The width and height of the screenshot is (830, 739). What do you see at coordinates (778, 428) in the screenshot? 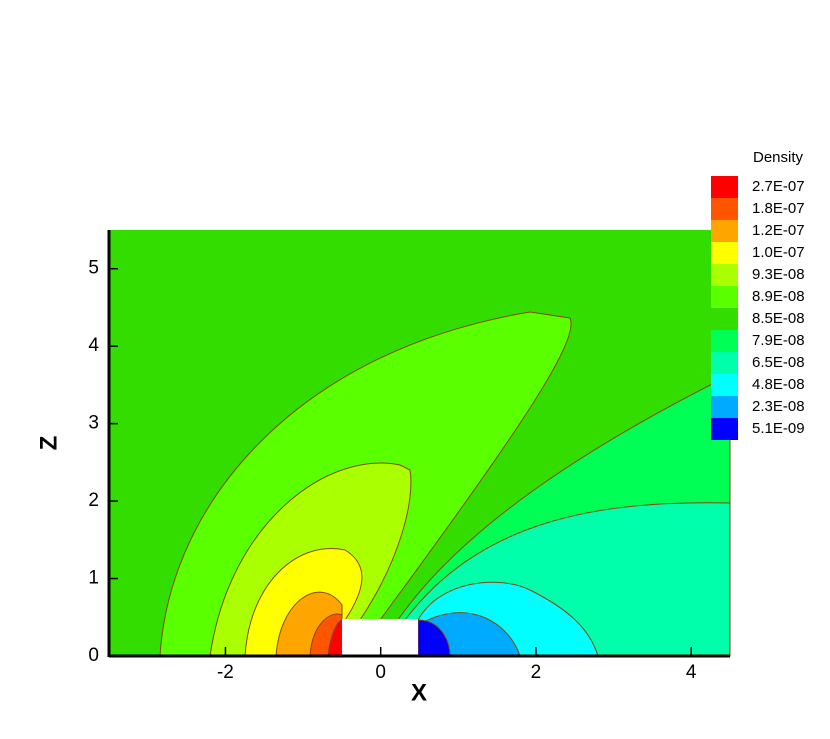
I see `legend-label: 5.1E-09` at bounding box center [778, 428].